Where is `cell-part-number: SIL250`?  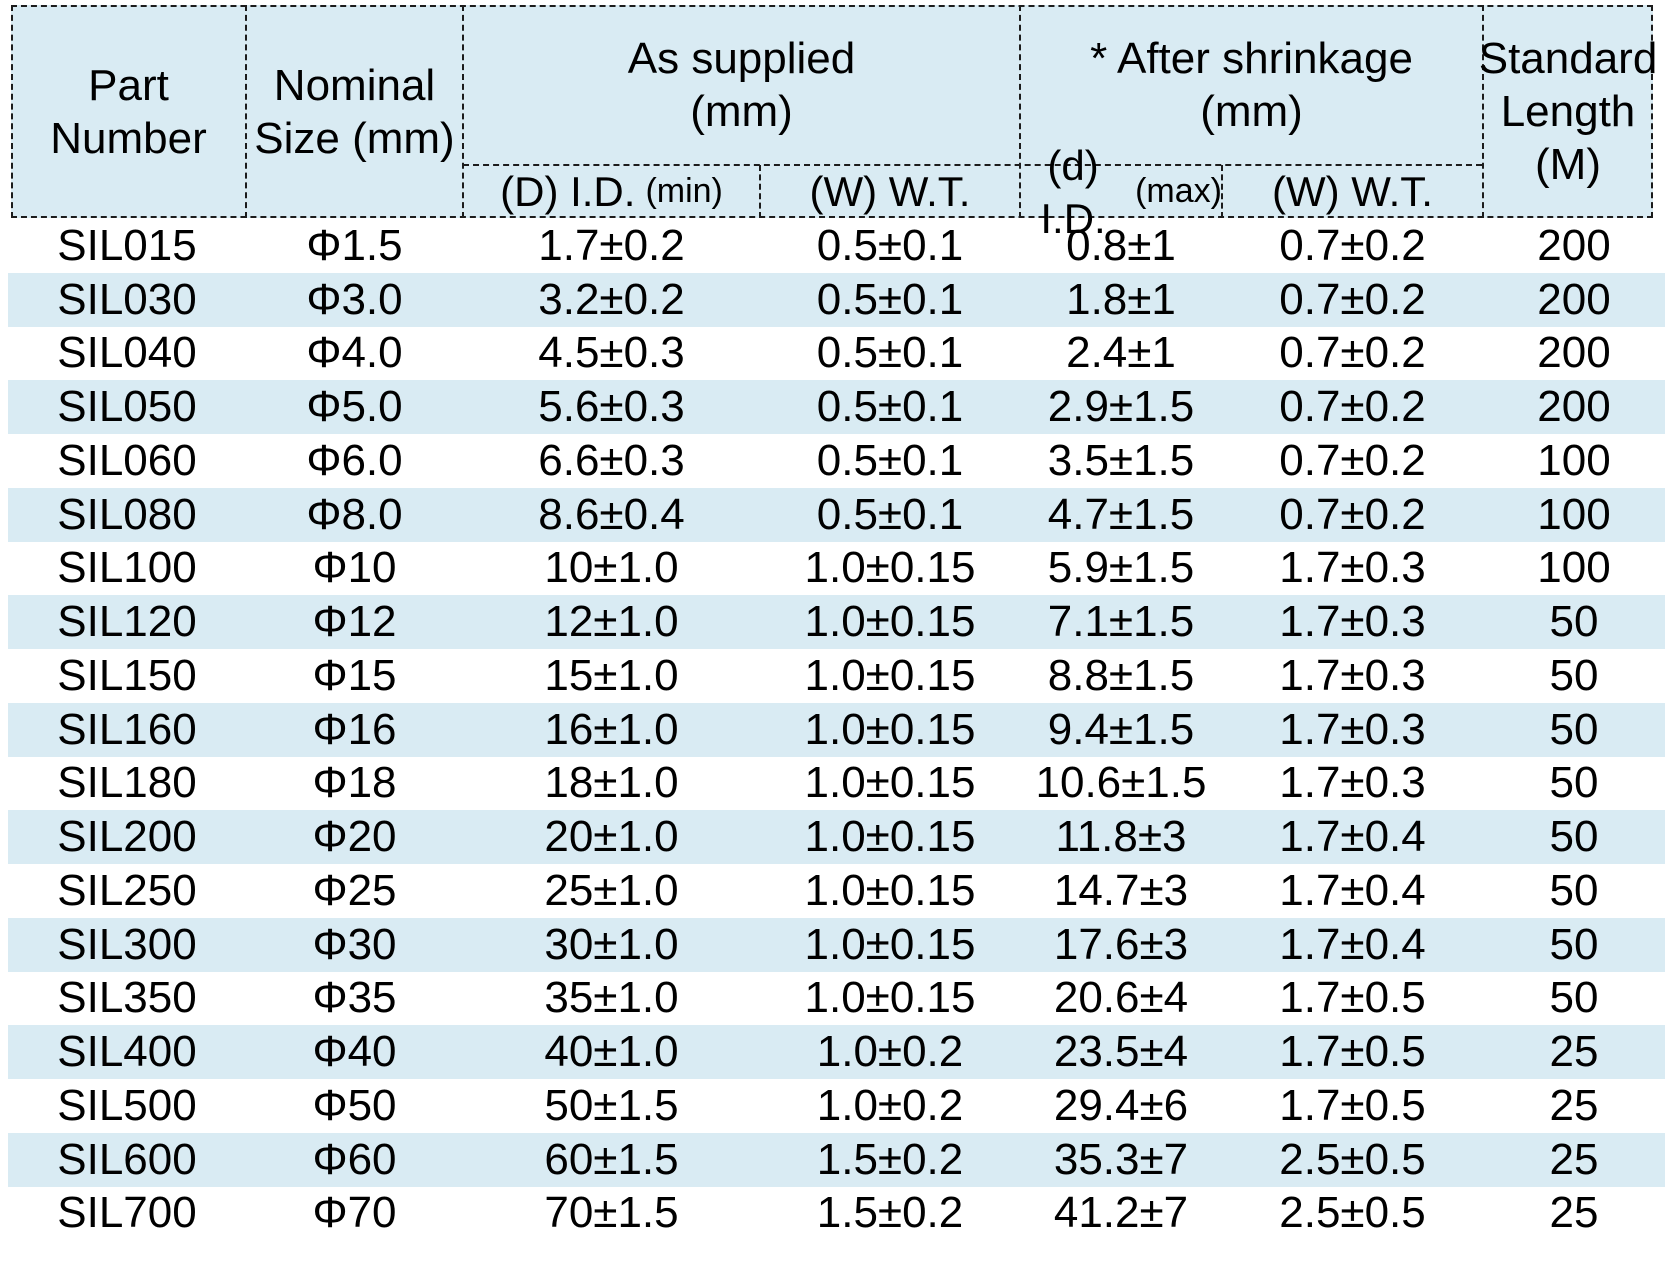
cell-part-number: SIL250 is located at coordinates (127, 890).